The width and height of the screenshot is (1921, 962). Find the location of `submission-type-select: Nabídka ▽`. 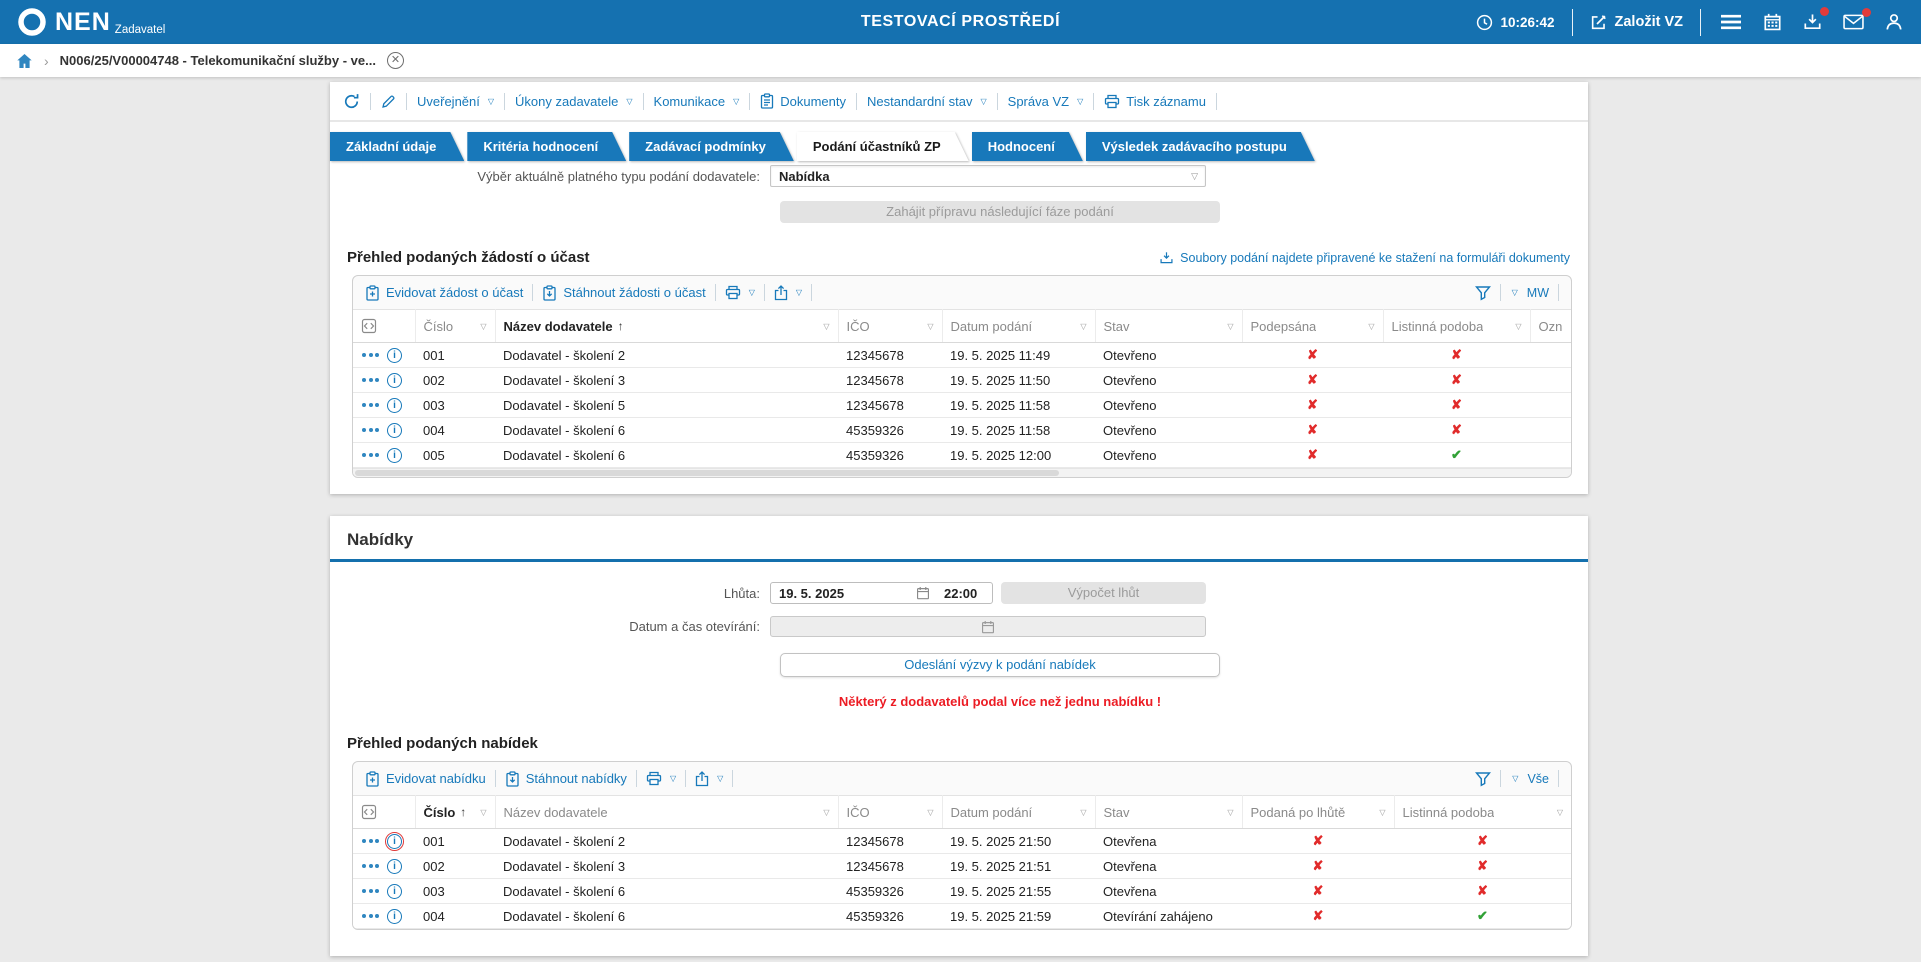

submission-type-select: Nabídka ▽ is located at coordinates (988, 176).